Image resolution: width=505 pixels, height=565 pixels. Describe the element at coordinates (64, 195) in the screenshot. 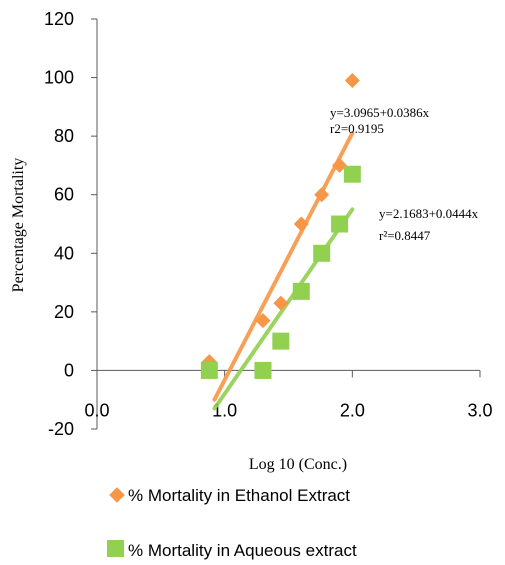

I see `y-tick-label: 60` at that location.